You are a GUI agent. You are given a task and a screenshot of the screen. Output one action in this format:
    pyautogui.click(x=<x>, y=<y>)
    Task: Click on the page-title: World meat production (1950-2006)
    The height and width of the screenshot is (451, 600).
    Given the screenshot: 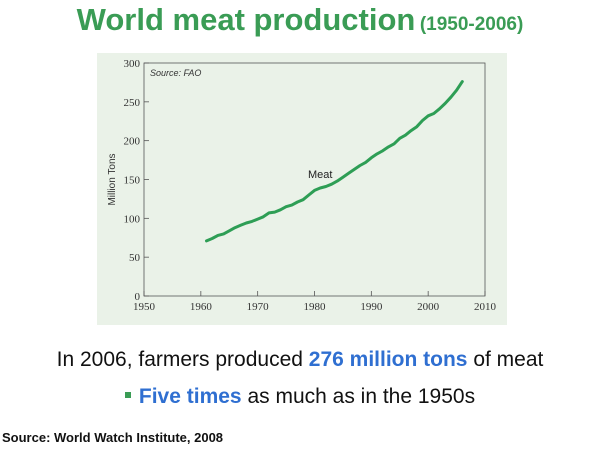 What is the action you would take?
    pyautogui.click(x=300, y=20)
    